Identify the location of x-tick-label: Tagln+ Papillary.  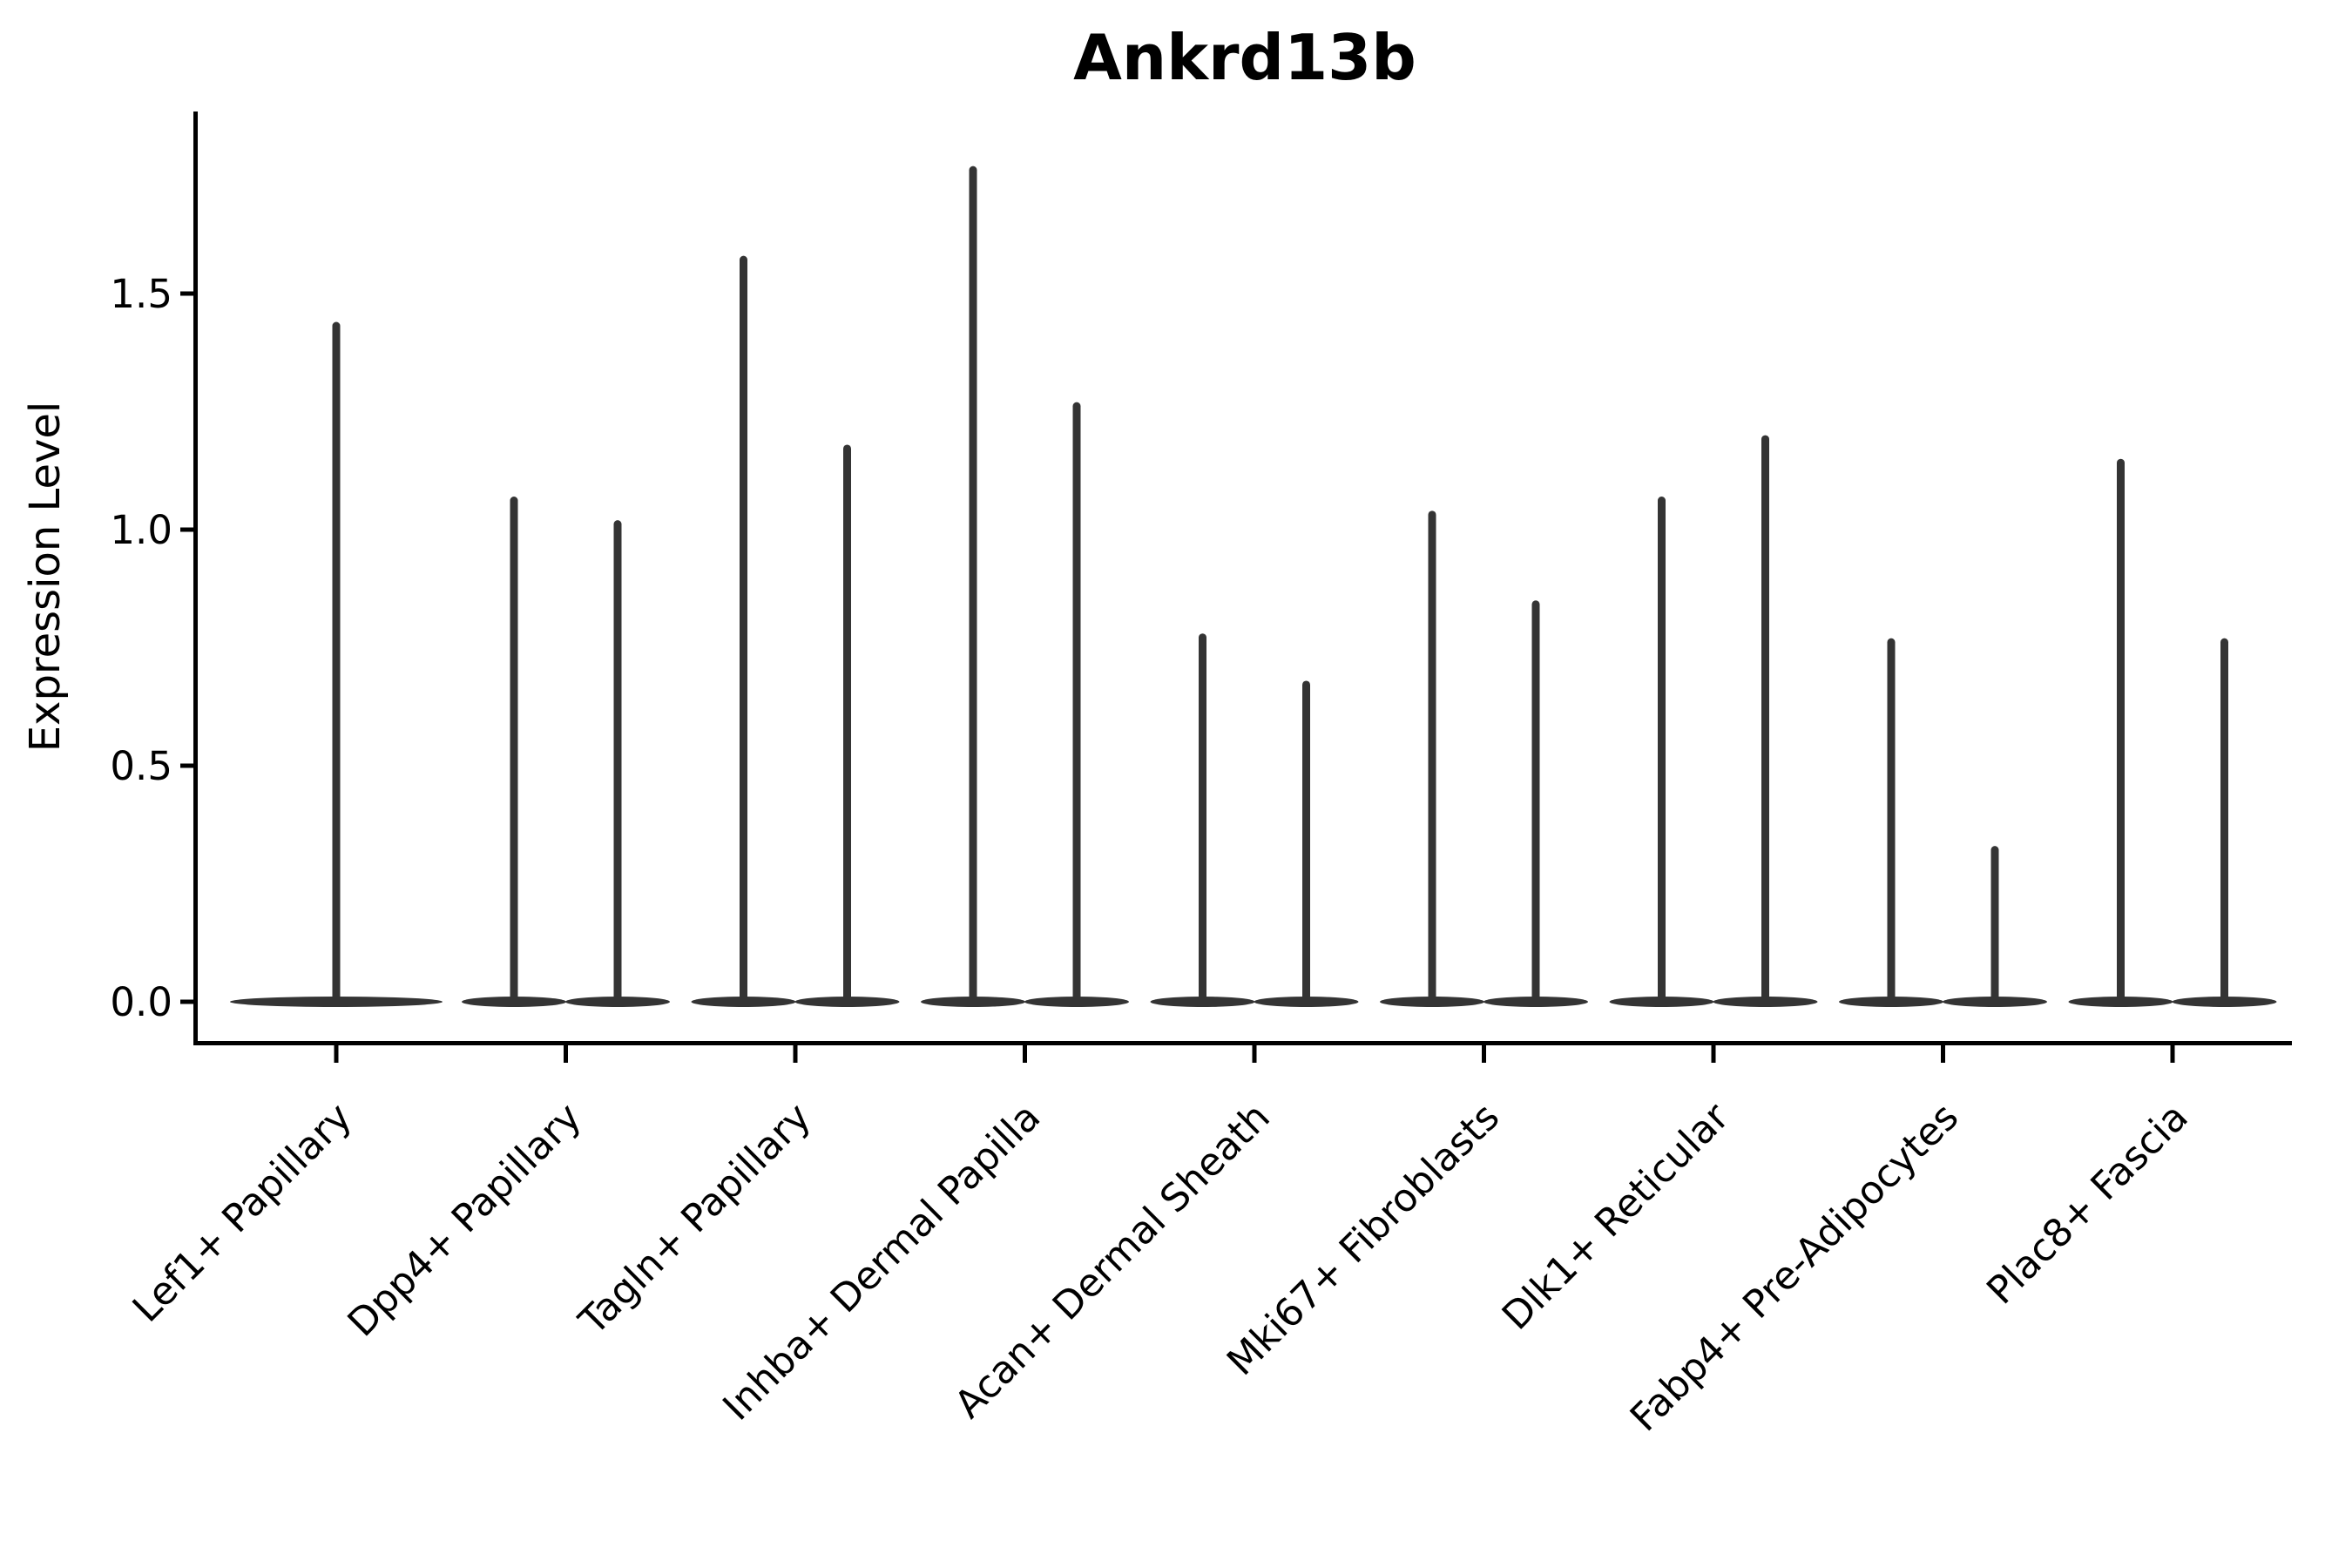
(695, 1219).